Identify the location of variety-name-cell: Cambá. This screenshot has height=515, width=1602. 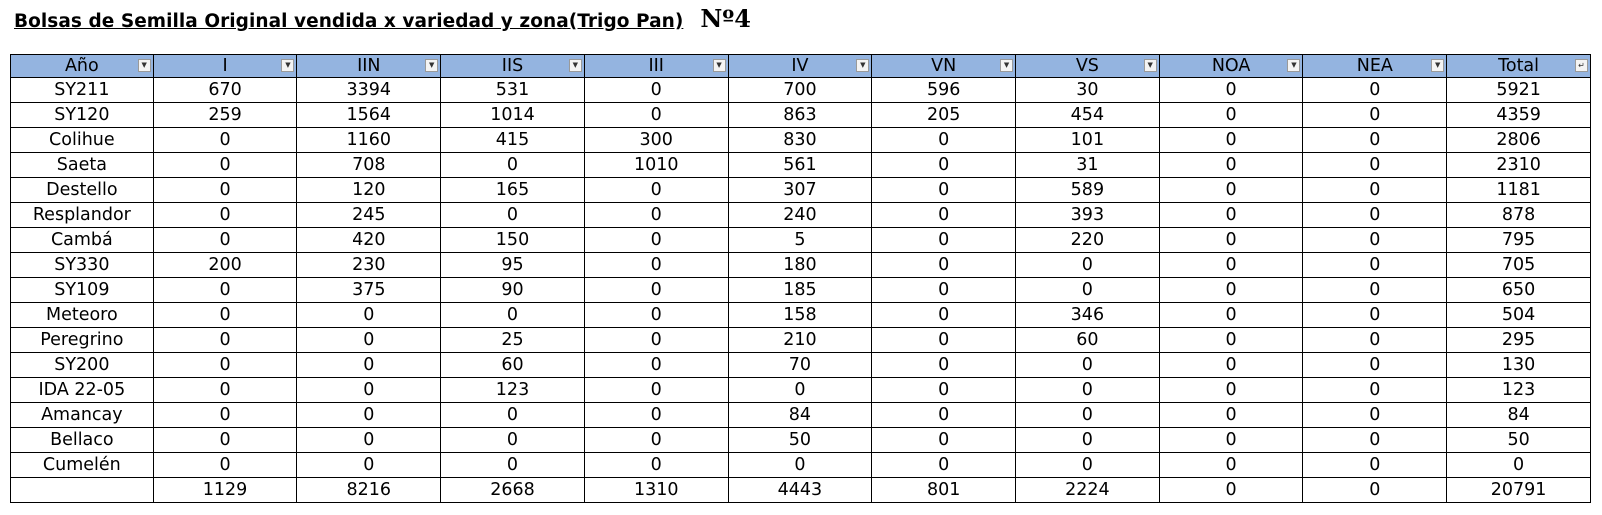
(82, 240).